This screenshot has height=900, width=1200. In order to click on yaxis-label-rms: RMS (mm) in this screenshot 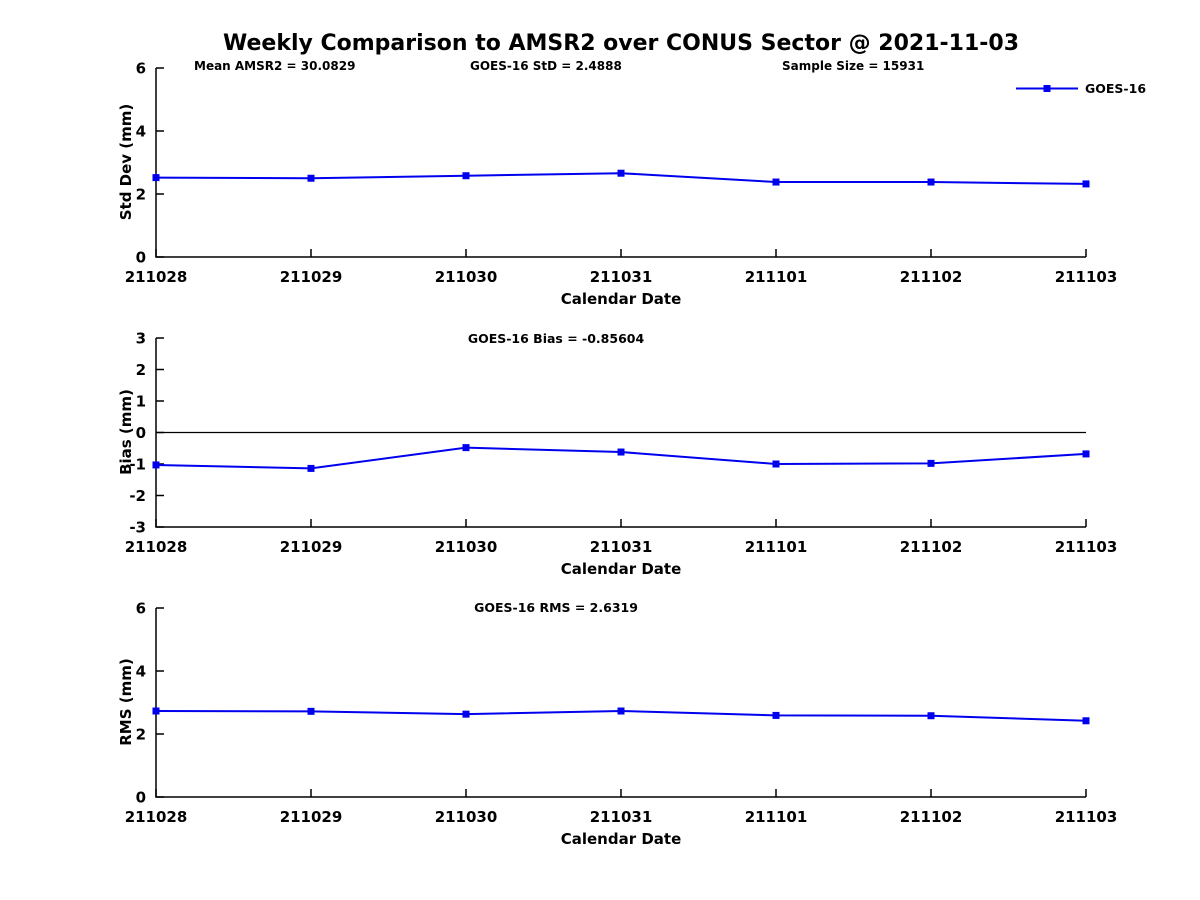, I will do `click(126, 702)`.